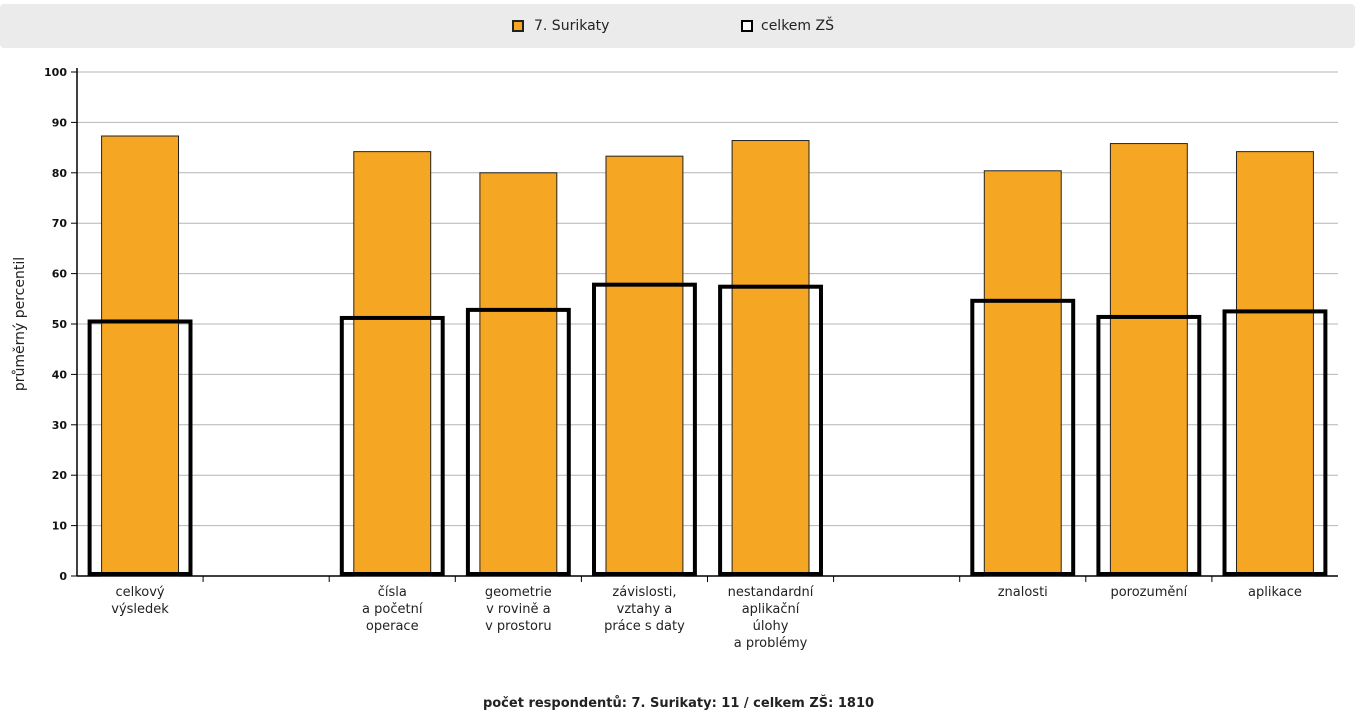 Image resolution: width=1357 pixels, height=717 pixels. Describe the element at coordinates (60, 324) in the screenshot. I see `y-tick-label: 50` at that location.